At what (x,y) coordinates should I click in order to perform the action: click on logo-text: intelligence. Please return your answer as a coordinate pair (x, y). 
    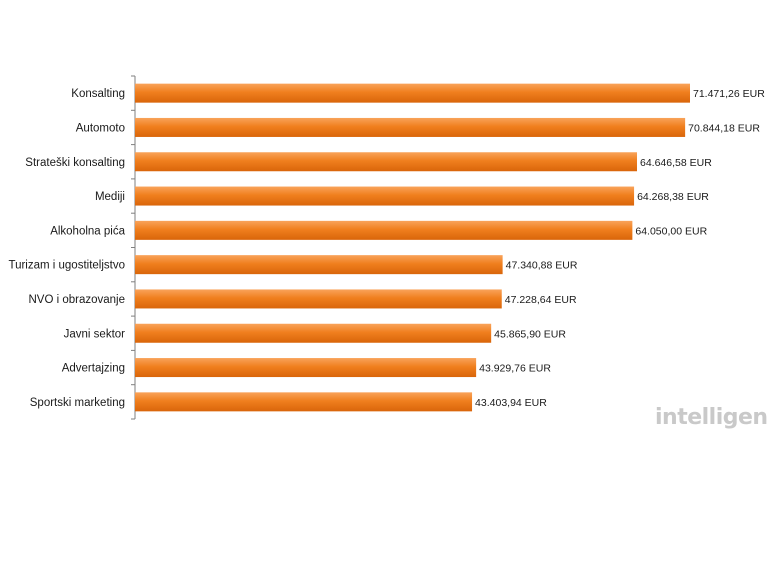
    Looking at the image, I should click on (711, 417).